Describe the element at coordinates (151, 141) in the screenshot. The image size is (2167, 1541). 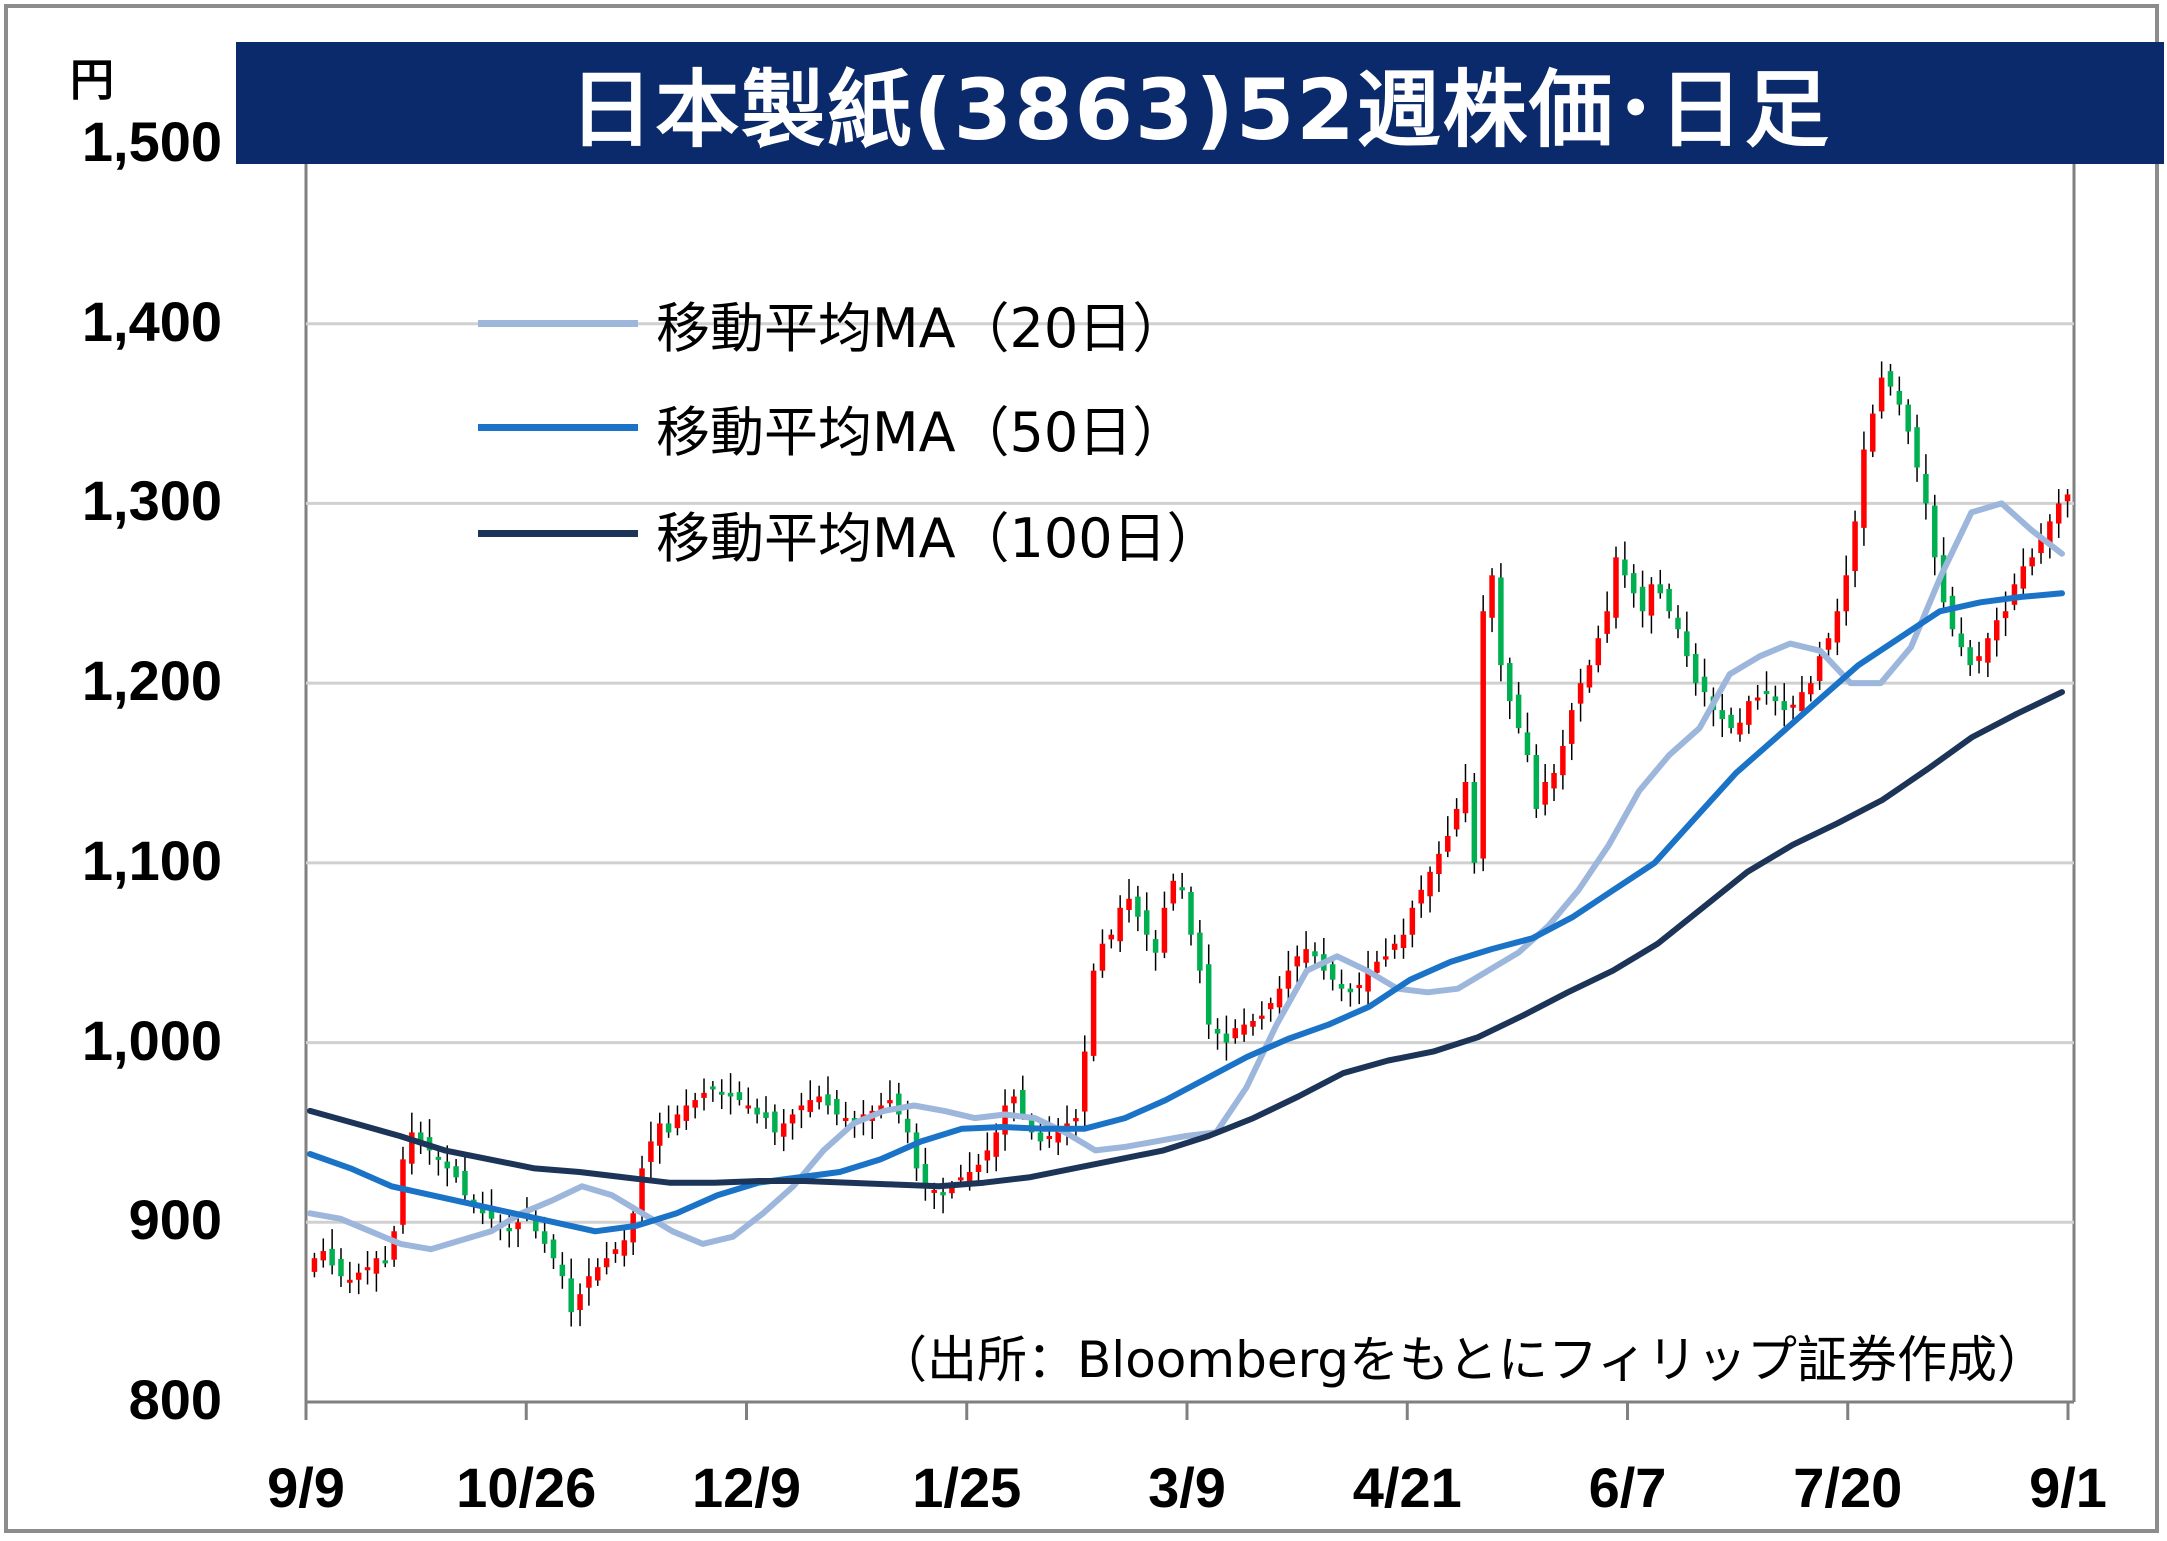
I see `y-tick-label: 1,500` at that location.